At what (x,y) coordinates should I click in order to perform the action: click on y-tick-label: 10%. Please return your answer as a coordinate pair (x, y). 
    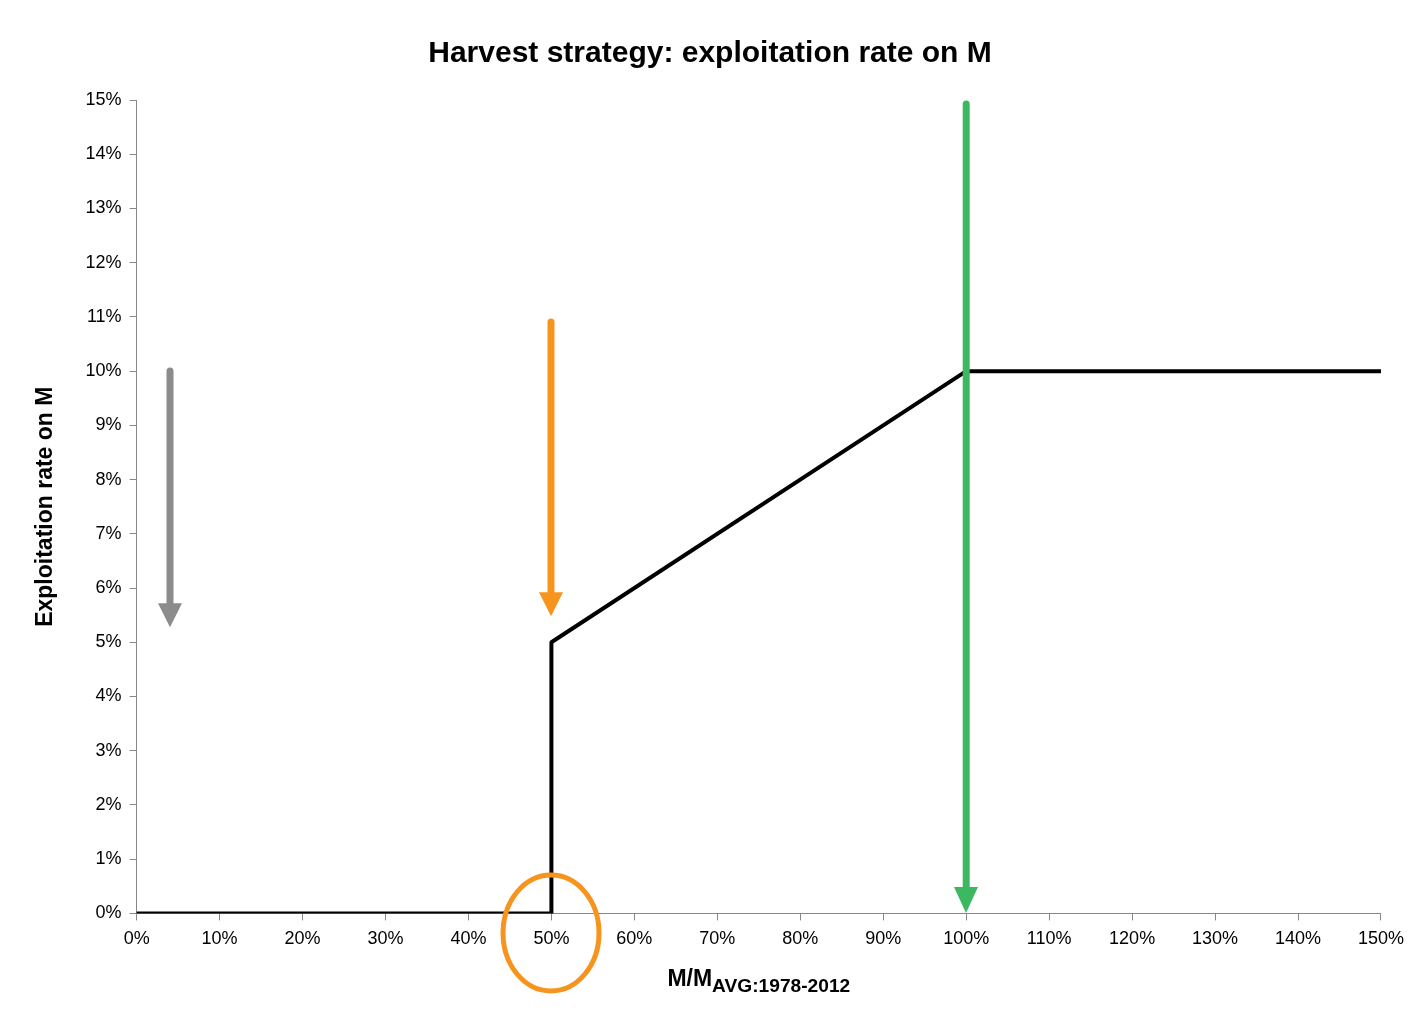
    Looking at the image, I should click on (103, 370).